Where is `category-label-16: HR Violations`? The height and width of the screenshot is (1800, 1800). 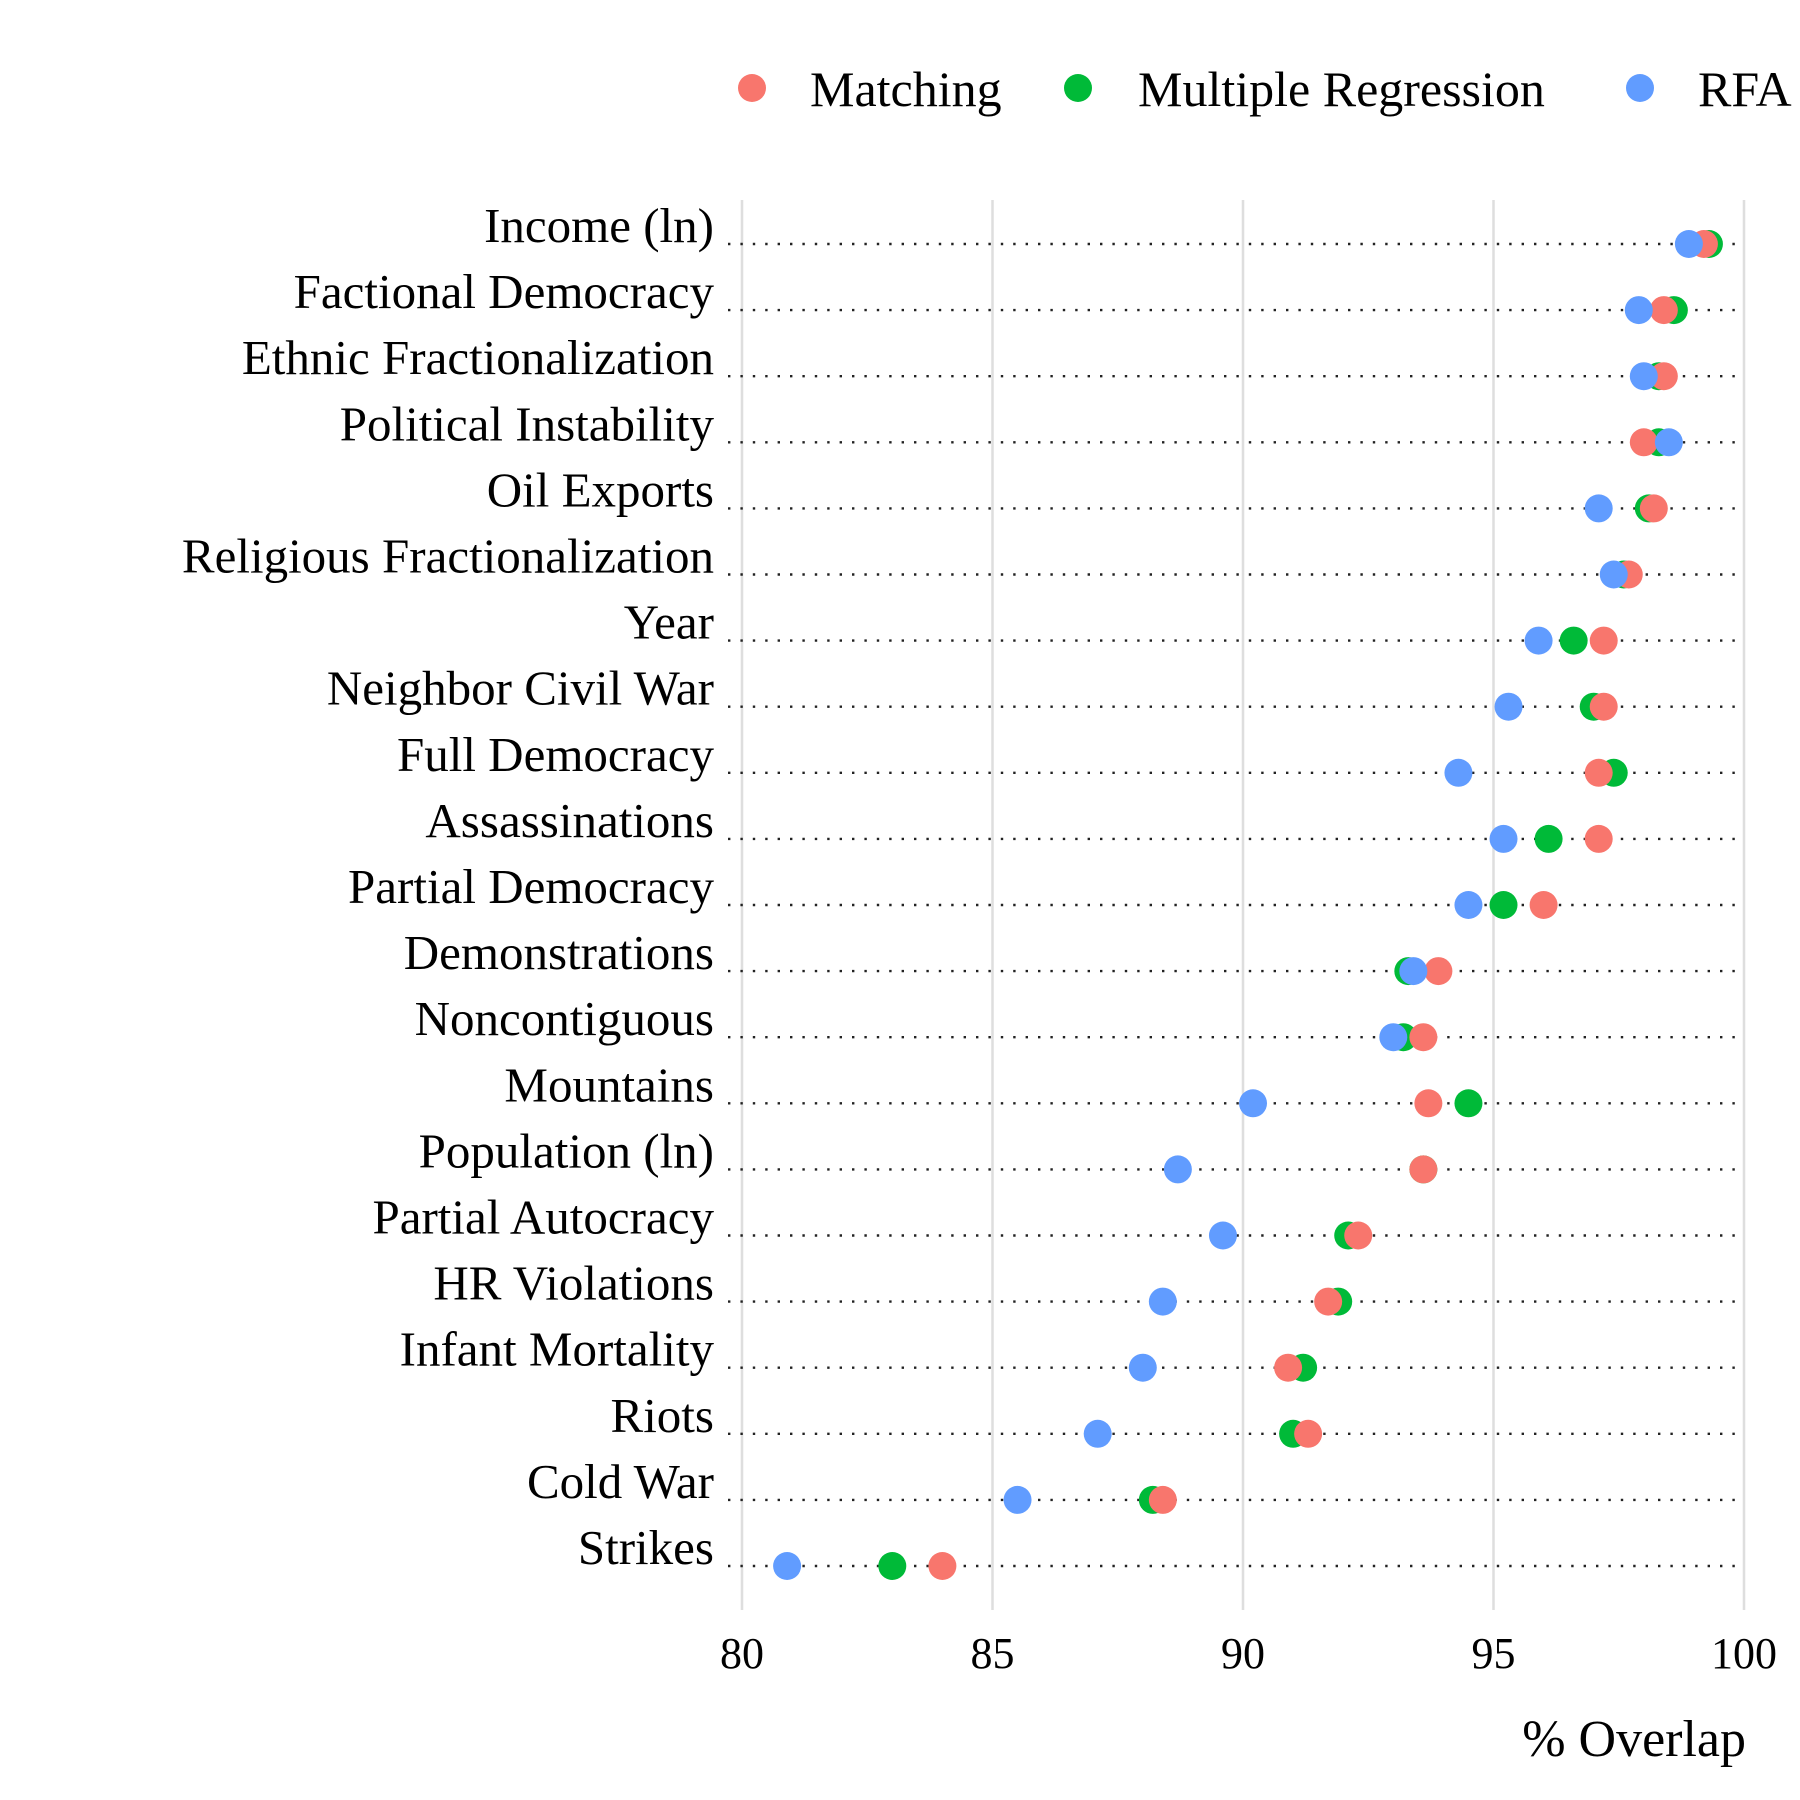
category-label-16: HR Violations is located at coordinates (573, 1283).